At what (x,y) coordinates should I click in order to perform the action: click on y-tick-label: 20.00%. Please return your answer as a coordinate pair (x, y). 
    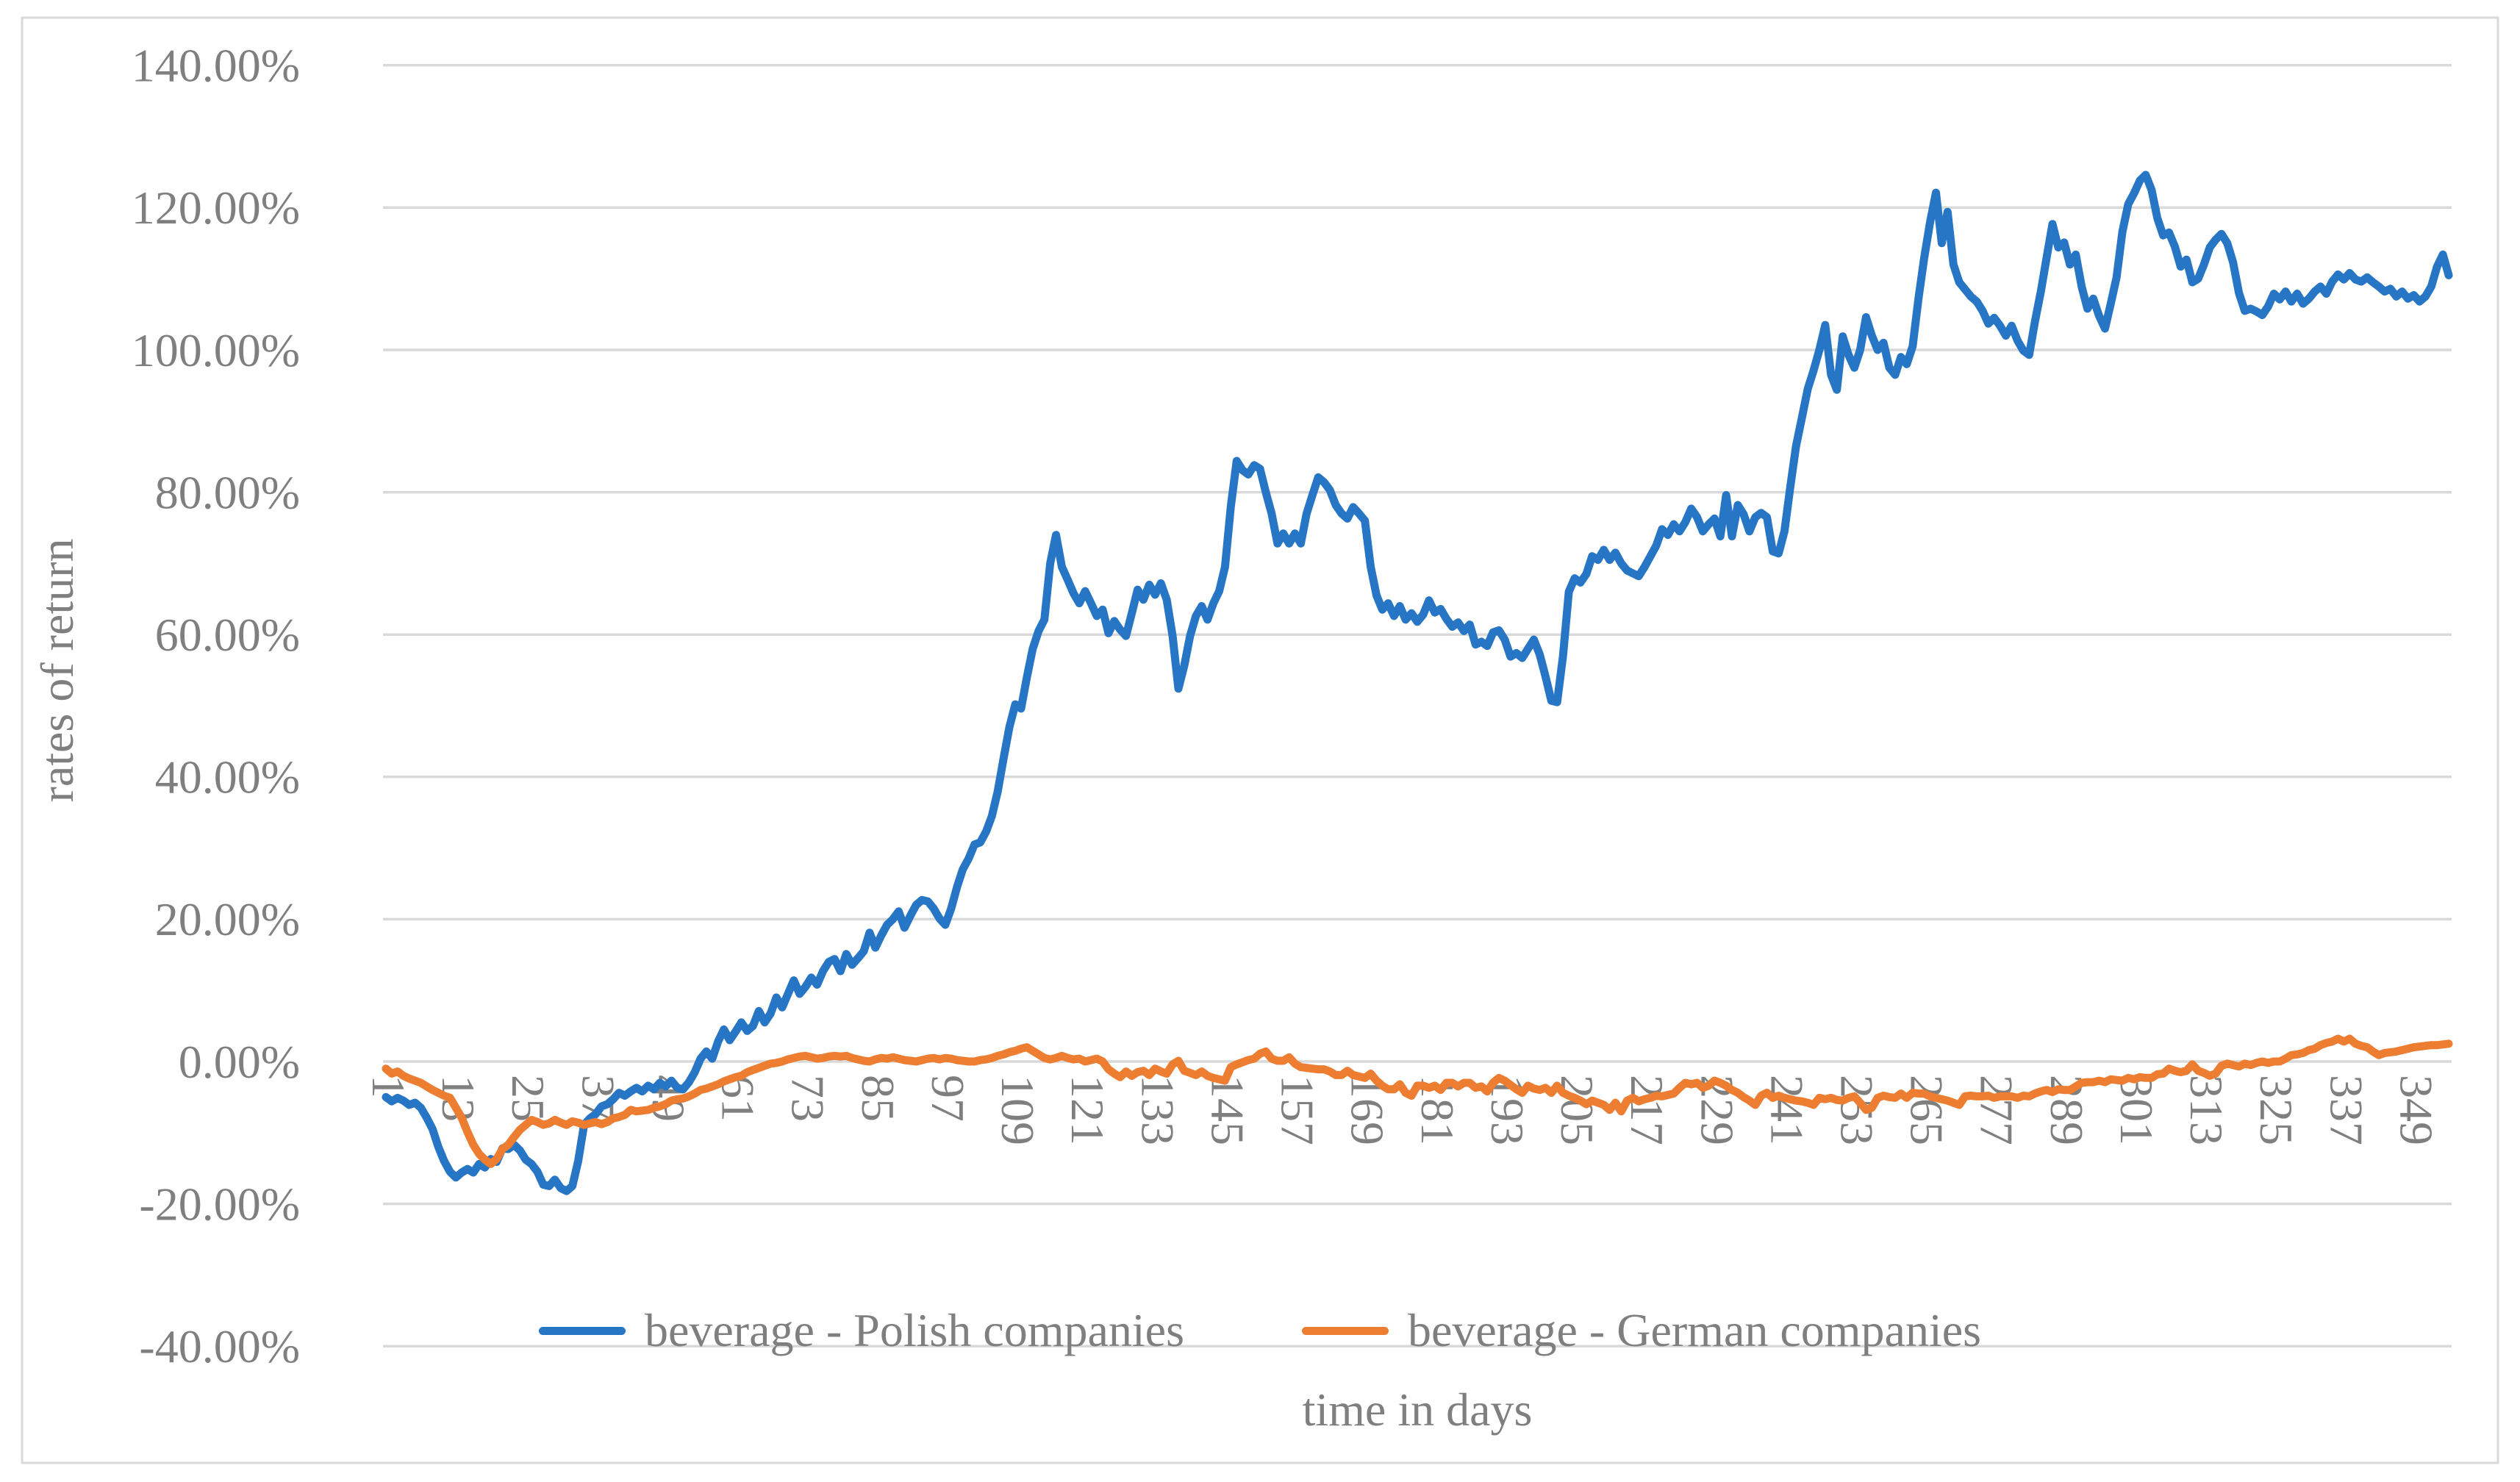
    Looking at the image, I should click on (227, 919).